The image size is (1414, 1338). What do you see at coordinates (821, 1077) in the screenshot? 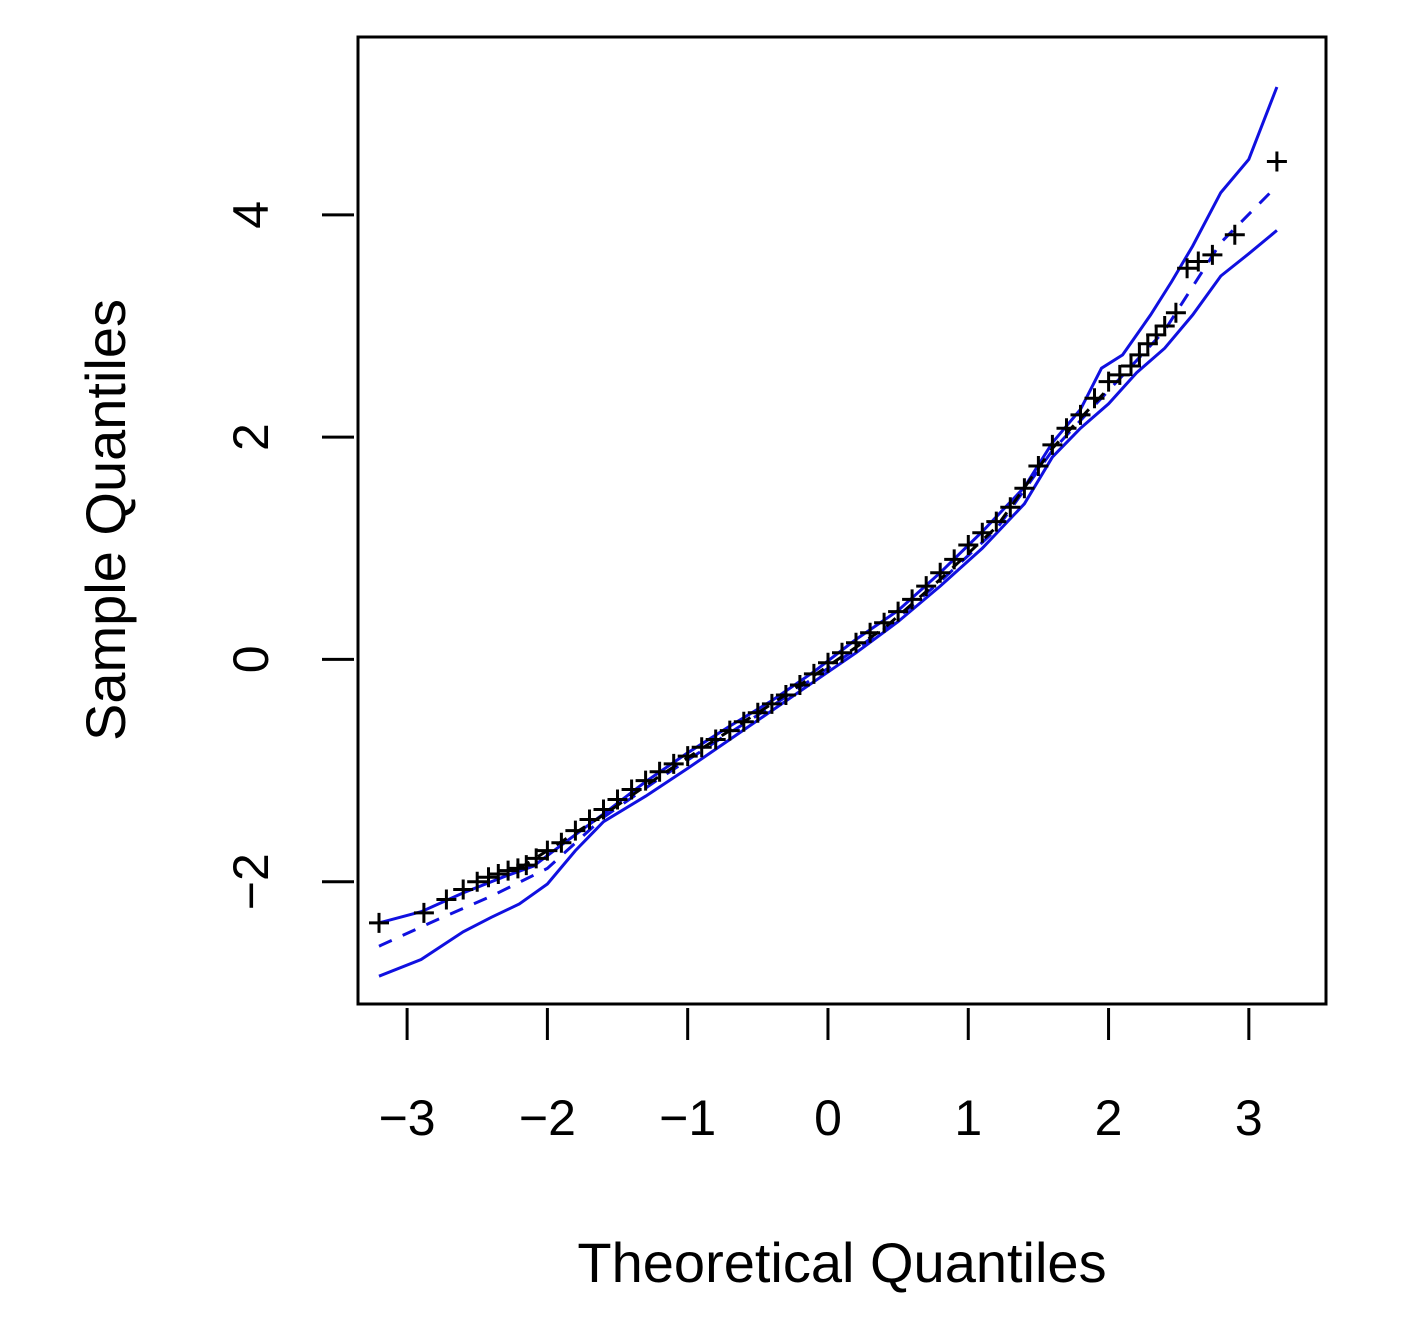
I see `x-axis: −3 −2 −1 0 1 2 3` at bounding box center [821, 1077].